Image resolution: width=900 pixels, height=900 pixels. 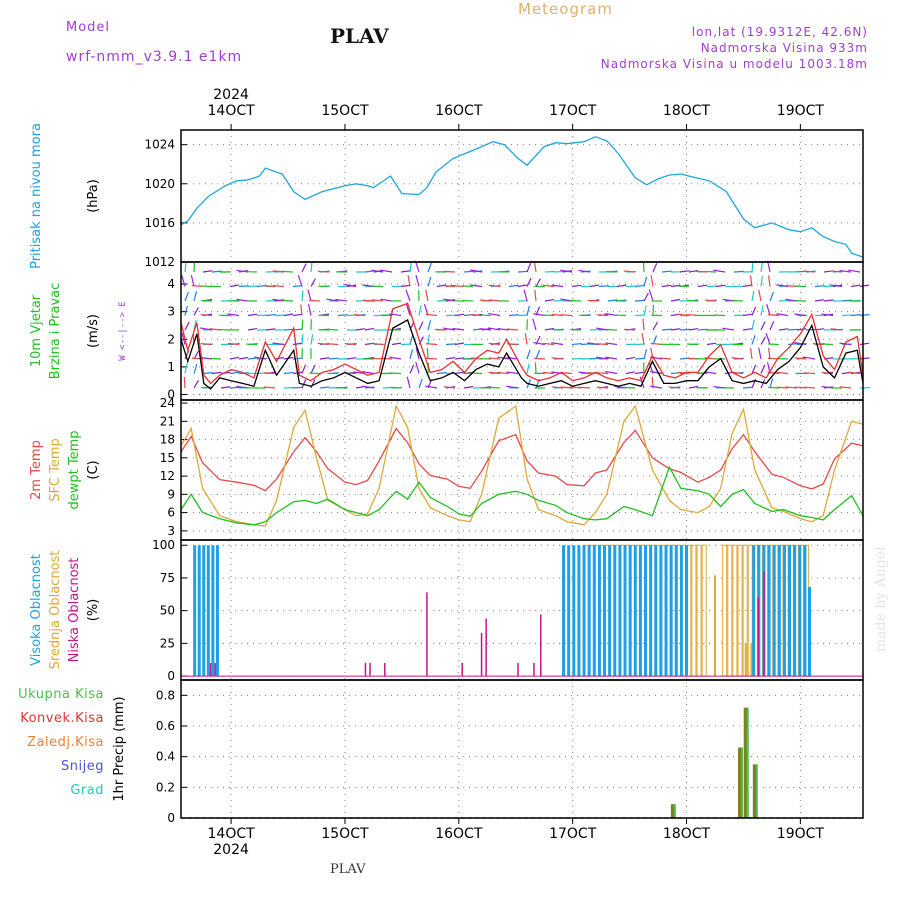 I want to click on y-axis-unit: 1hr Precip (mm), so click(x=119, y=748).